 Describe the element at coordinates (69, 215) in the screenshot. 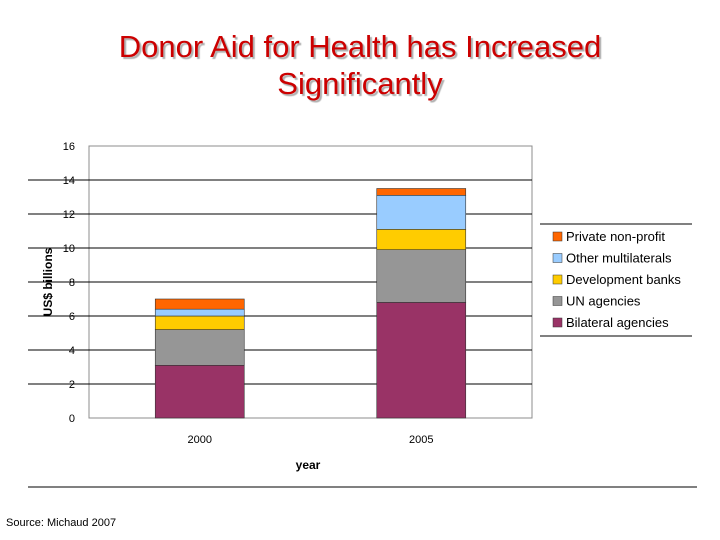

I see `y-tick-label: 12` at that location.